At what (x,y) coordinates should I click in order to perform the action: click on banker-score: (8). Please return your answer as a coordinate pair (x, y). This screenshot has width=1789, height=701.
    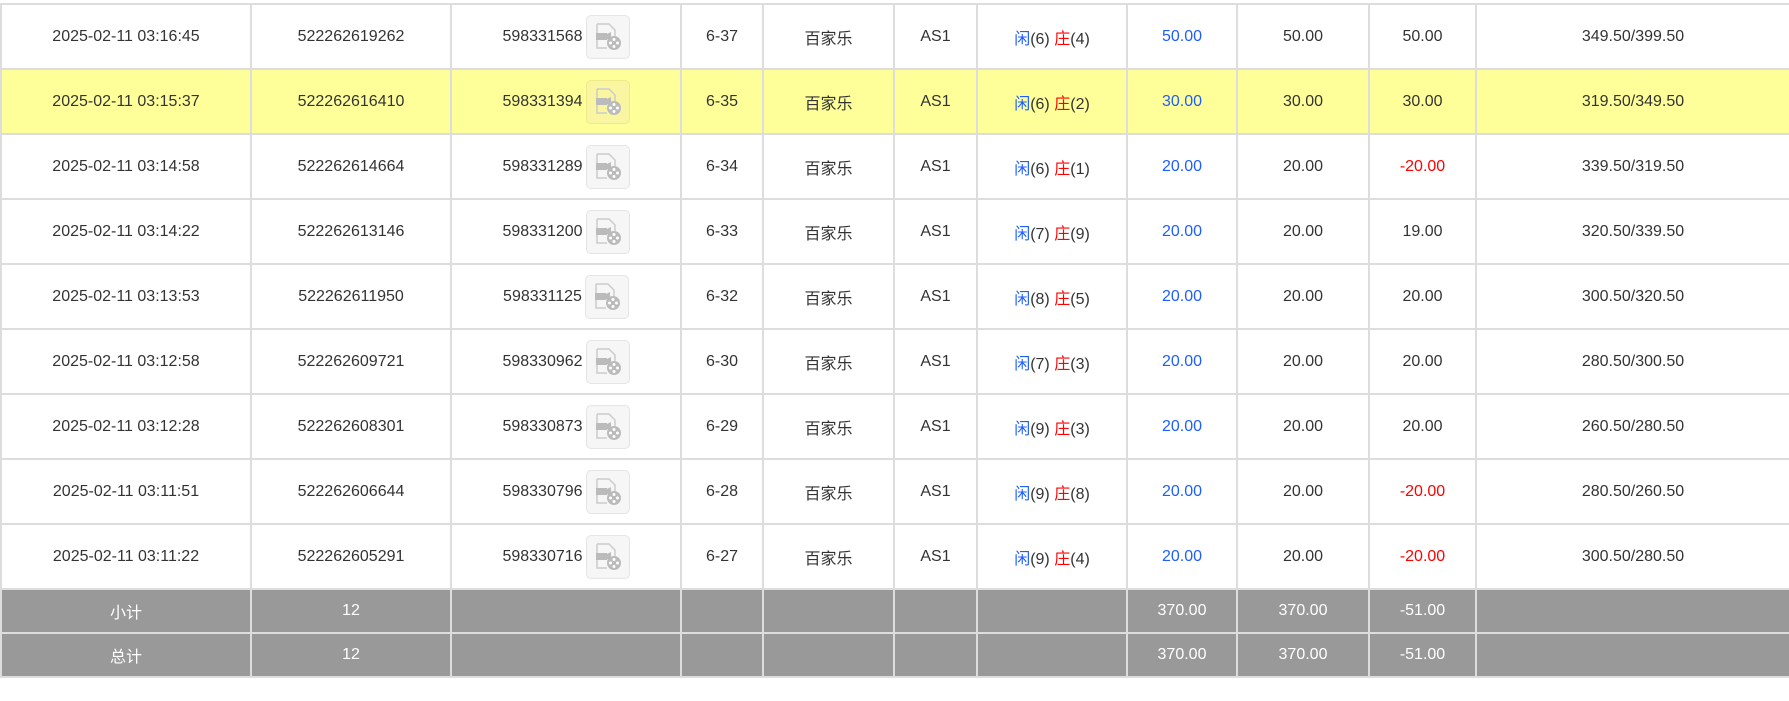
    Looking at the image, I should click on (1080, 494).